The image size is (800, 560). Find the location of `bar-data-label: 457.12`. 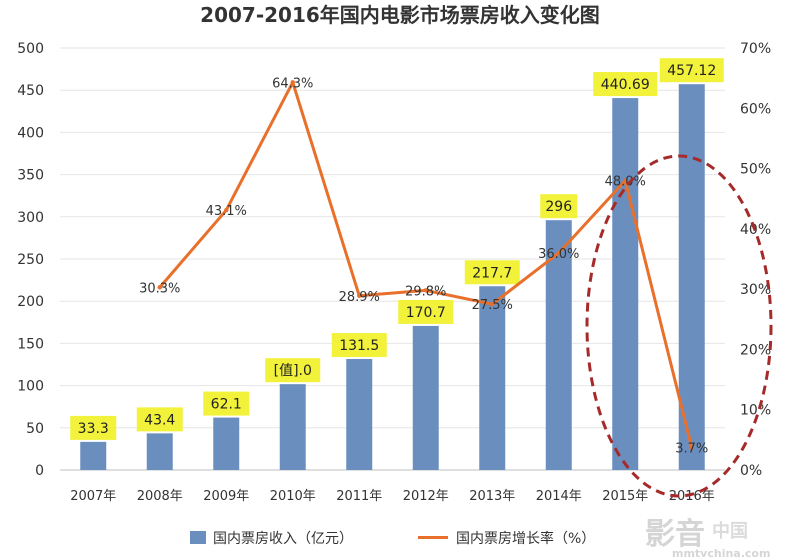

bar-data-label: 457.12 is located at coordinates (691, 71).